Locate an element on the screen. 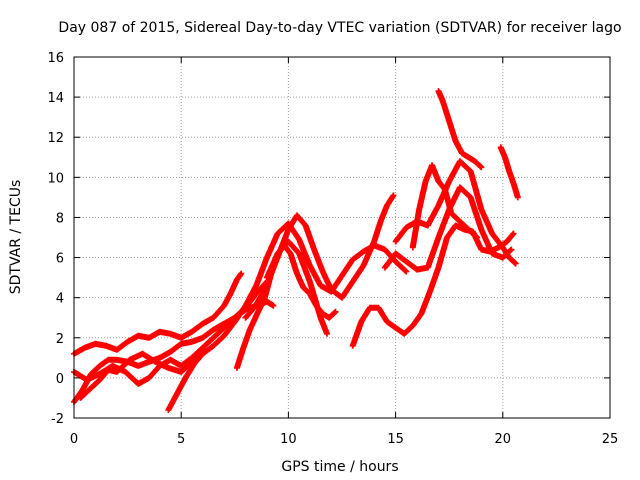 The height and width of the screenshot is (480, 640). x-axis-label: GPS time / hours is located at coordinates (339, 467).